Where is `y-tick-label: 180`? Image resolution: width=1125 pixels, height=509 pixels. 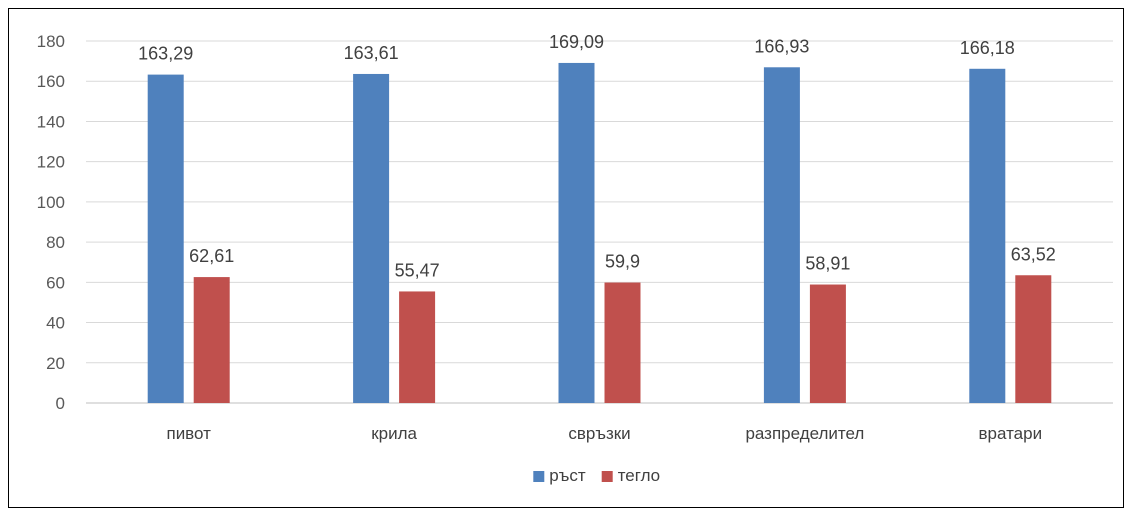 y-tick-label: 180 is located at coordinates (51, 41).